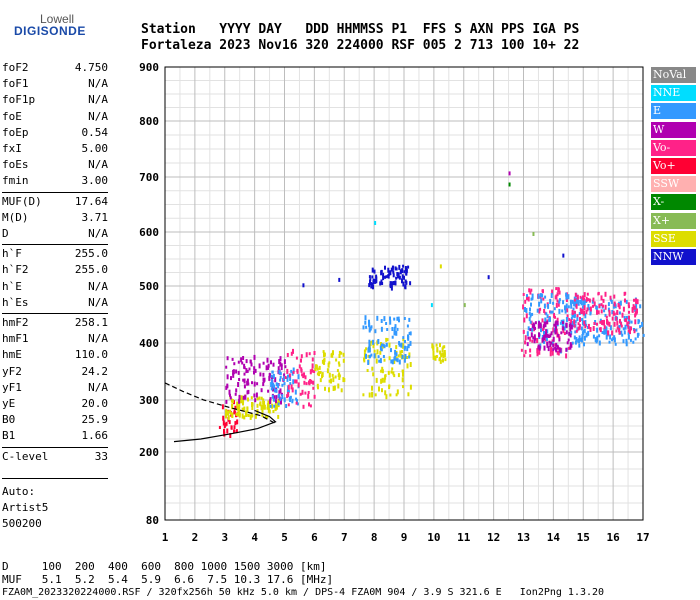 The image size is (700, 600). I want to click on param-name: fmin, so click(15, 181).